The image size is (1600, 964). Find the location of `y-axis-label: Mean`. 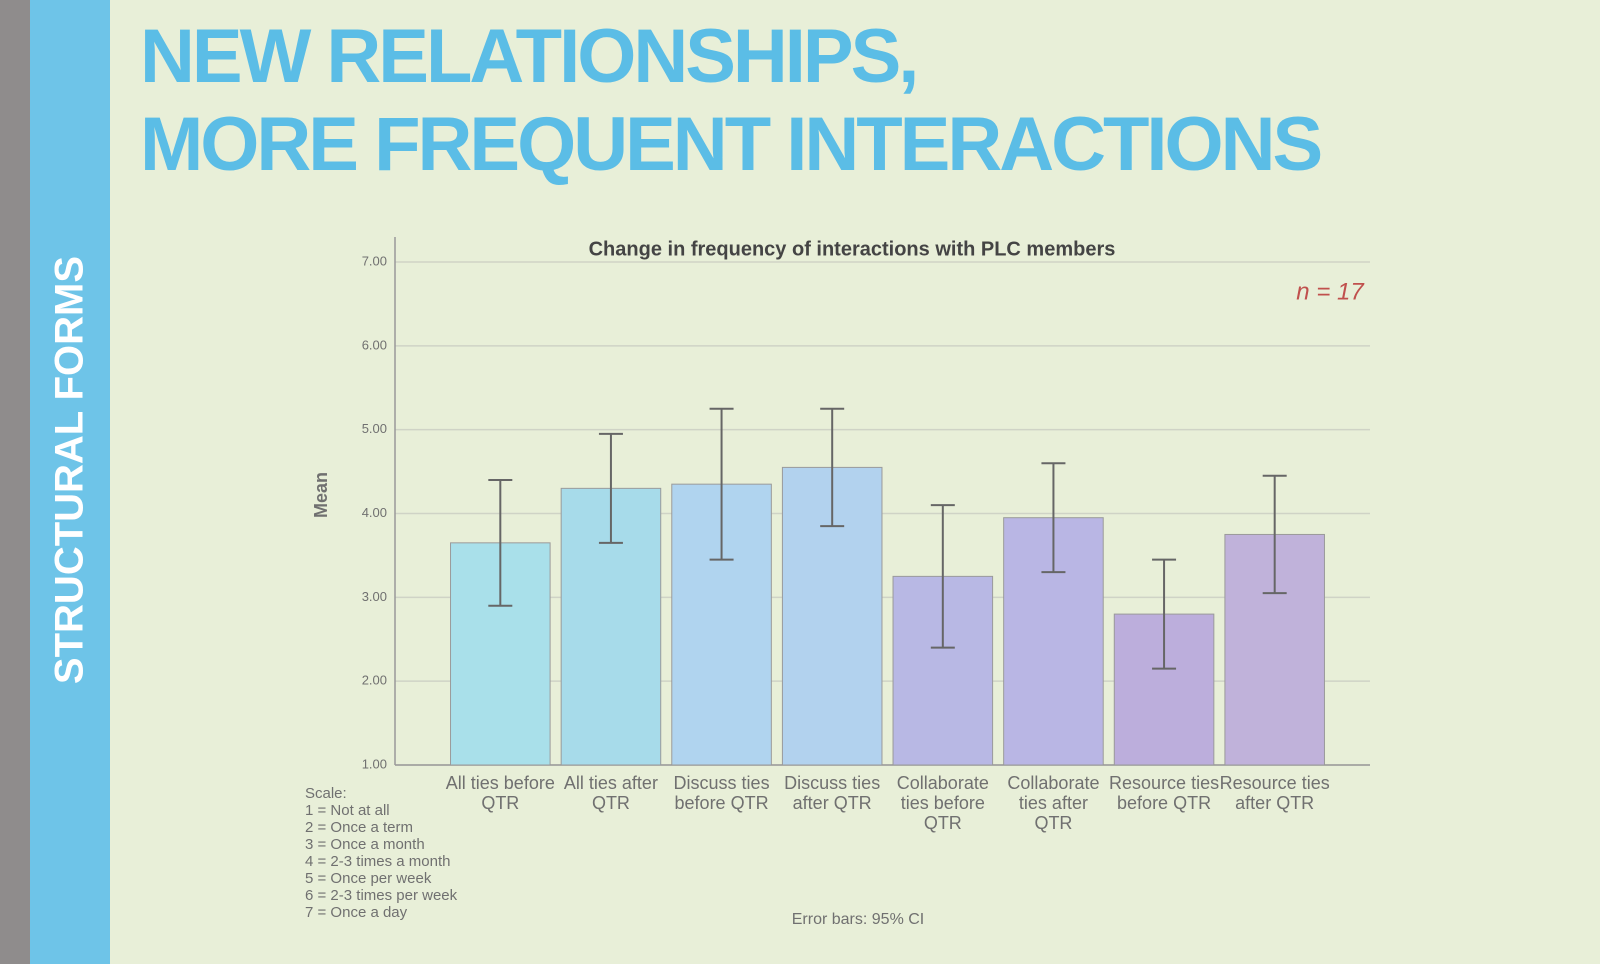

y-axis-label: Mean is located at coordinates (321, 495).